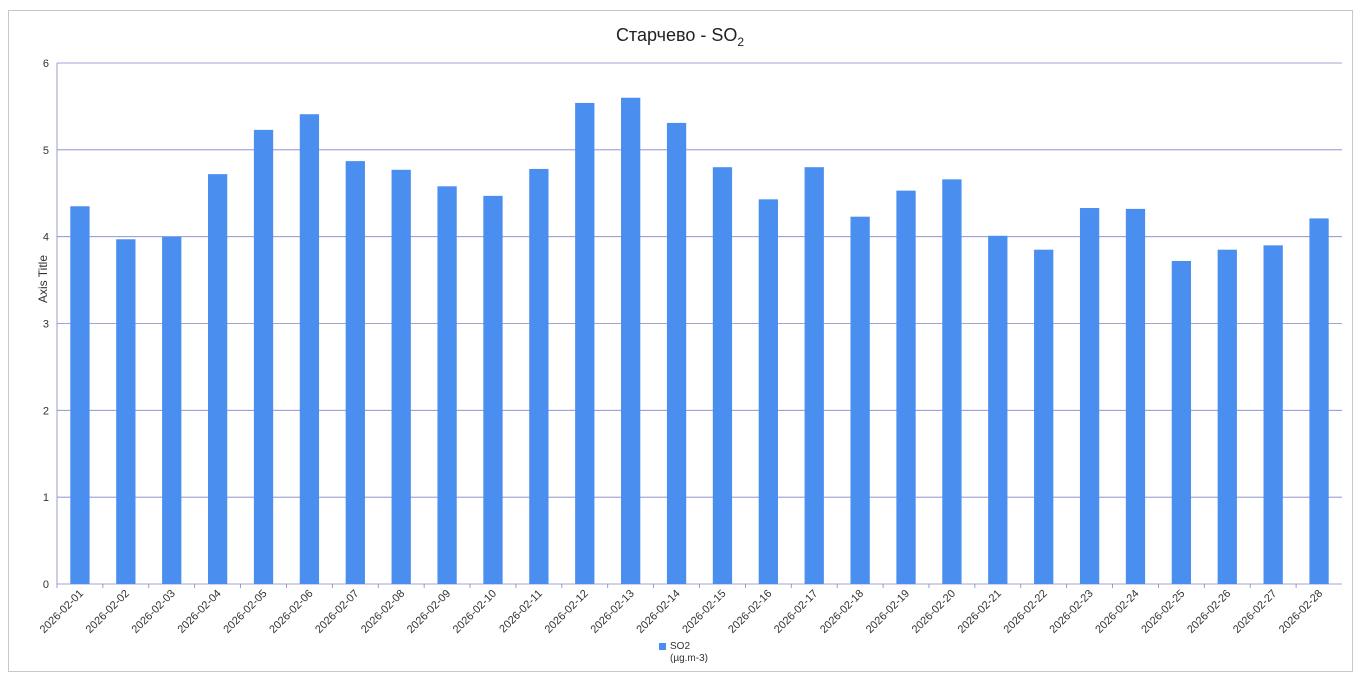 The image size is (1359, 674). What do you see at coordinates (980, 612) in the screenshot?
I see `x-tick-label: 2026-02-21` at bounding box center [980, 612].